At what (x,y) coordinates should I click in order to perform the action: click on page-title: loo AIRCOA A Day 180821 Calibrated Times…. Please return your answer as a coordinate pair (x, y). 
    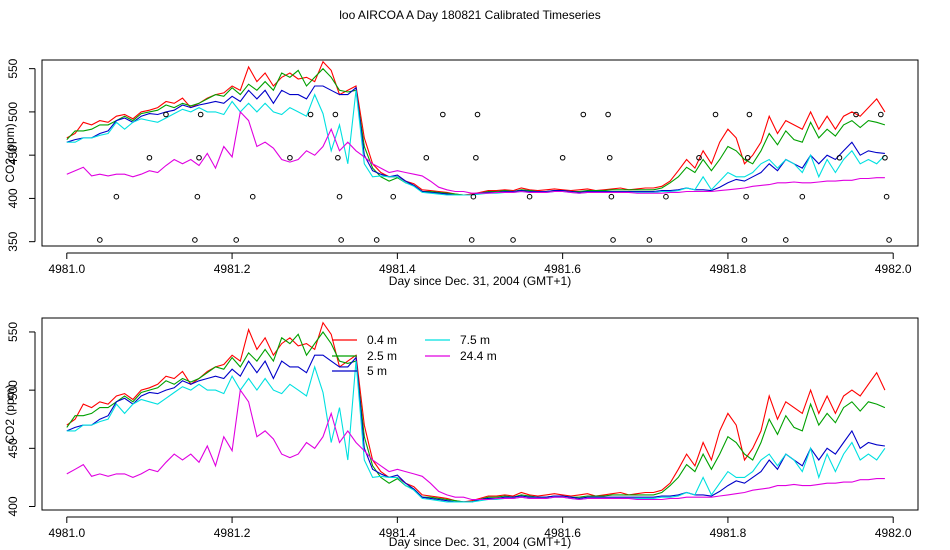
    Looking at the image, I should click on (470, 15).